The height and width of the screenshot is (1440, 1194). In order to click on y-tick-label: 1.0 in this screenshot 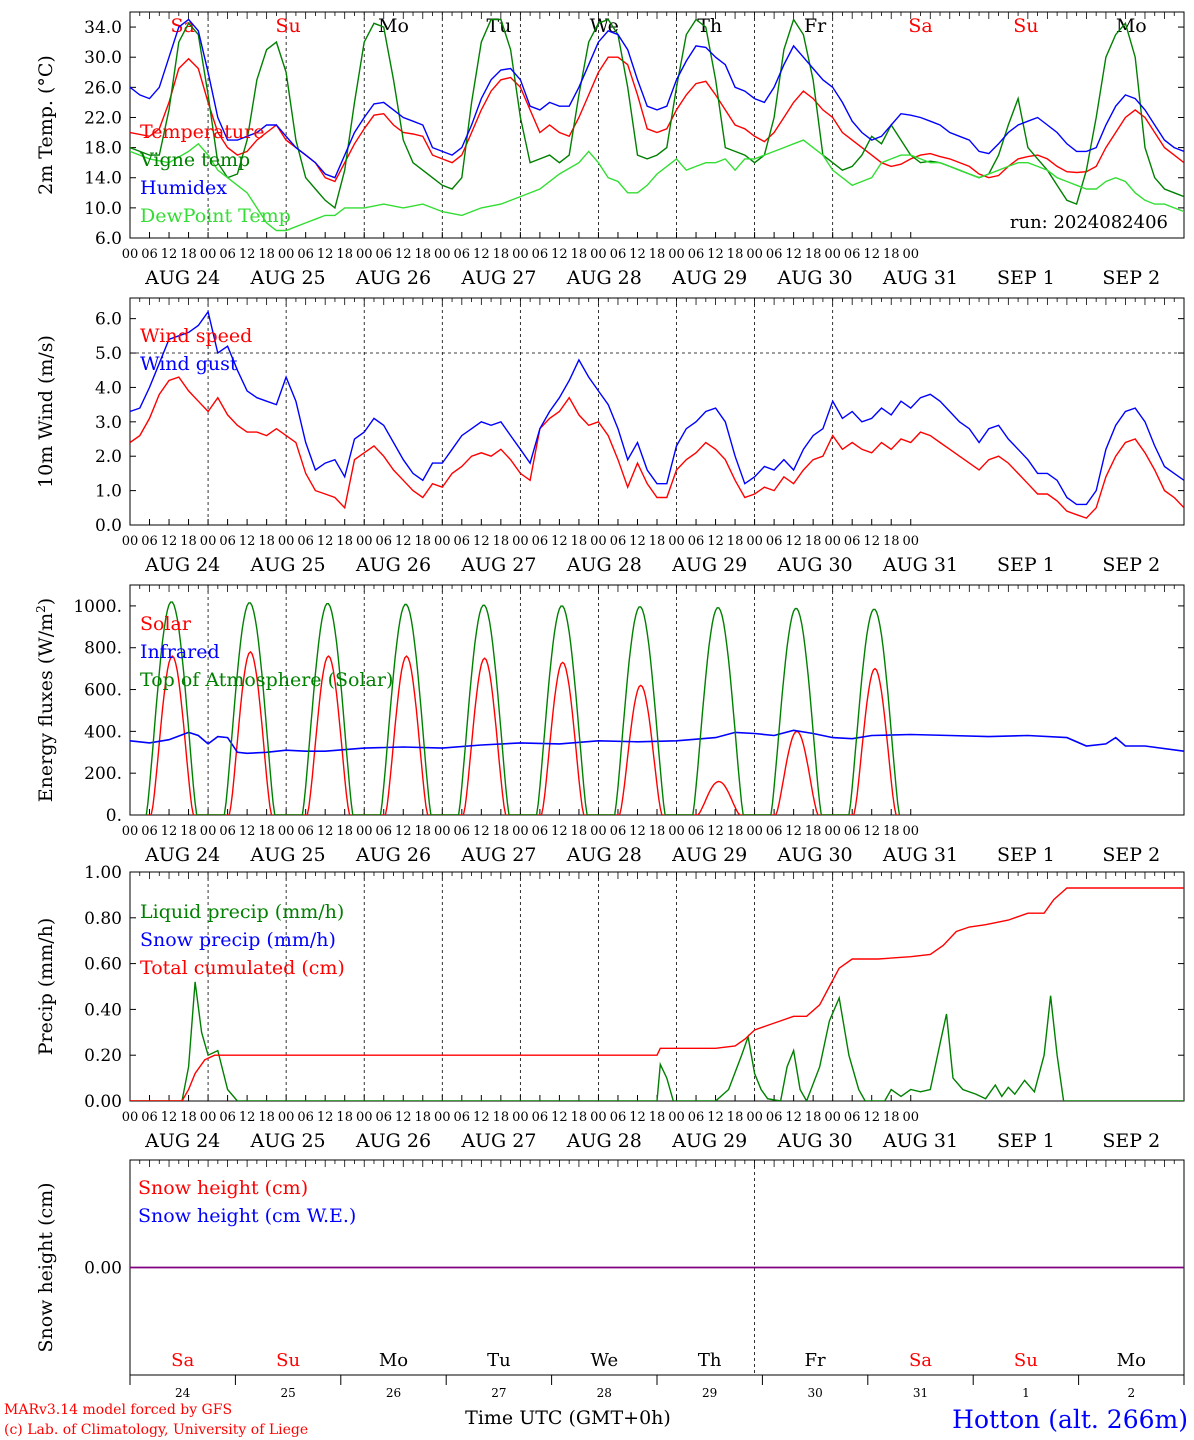, I will do `click(108, 492)`.